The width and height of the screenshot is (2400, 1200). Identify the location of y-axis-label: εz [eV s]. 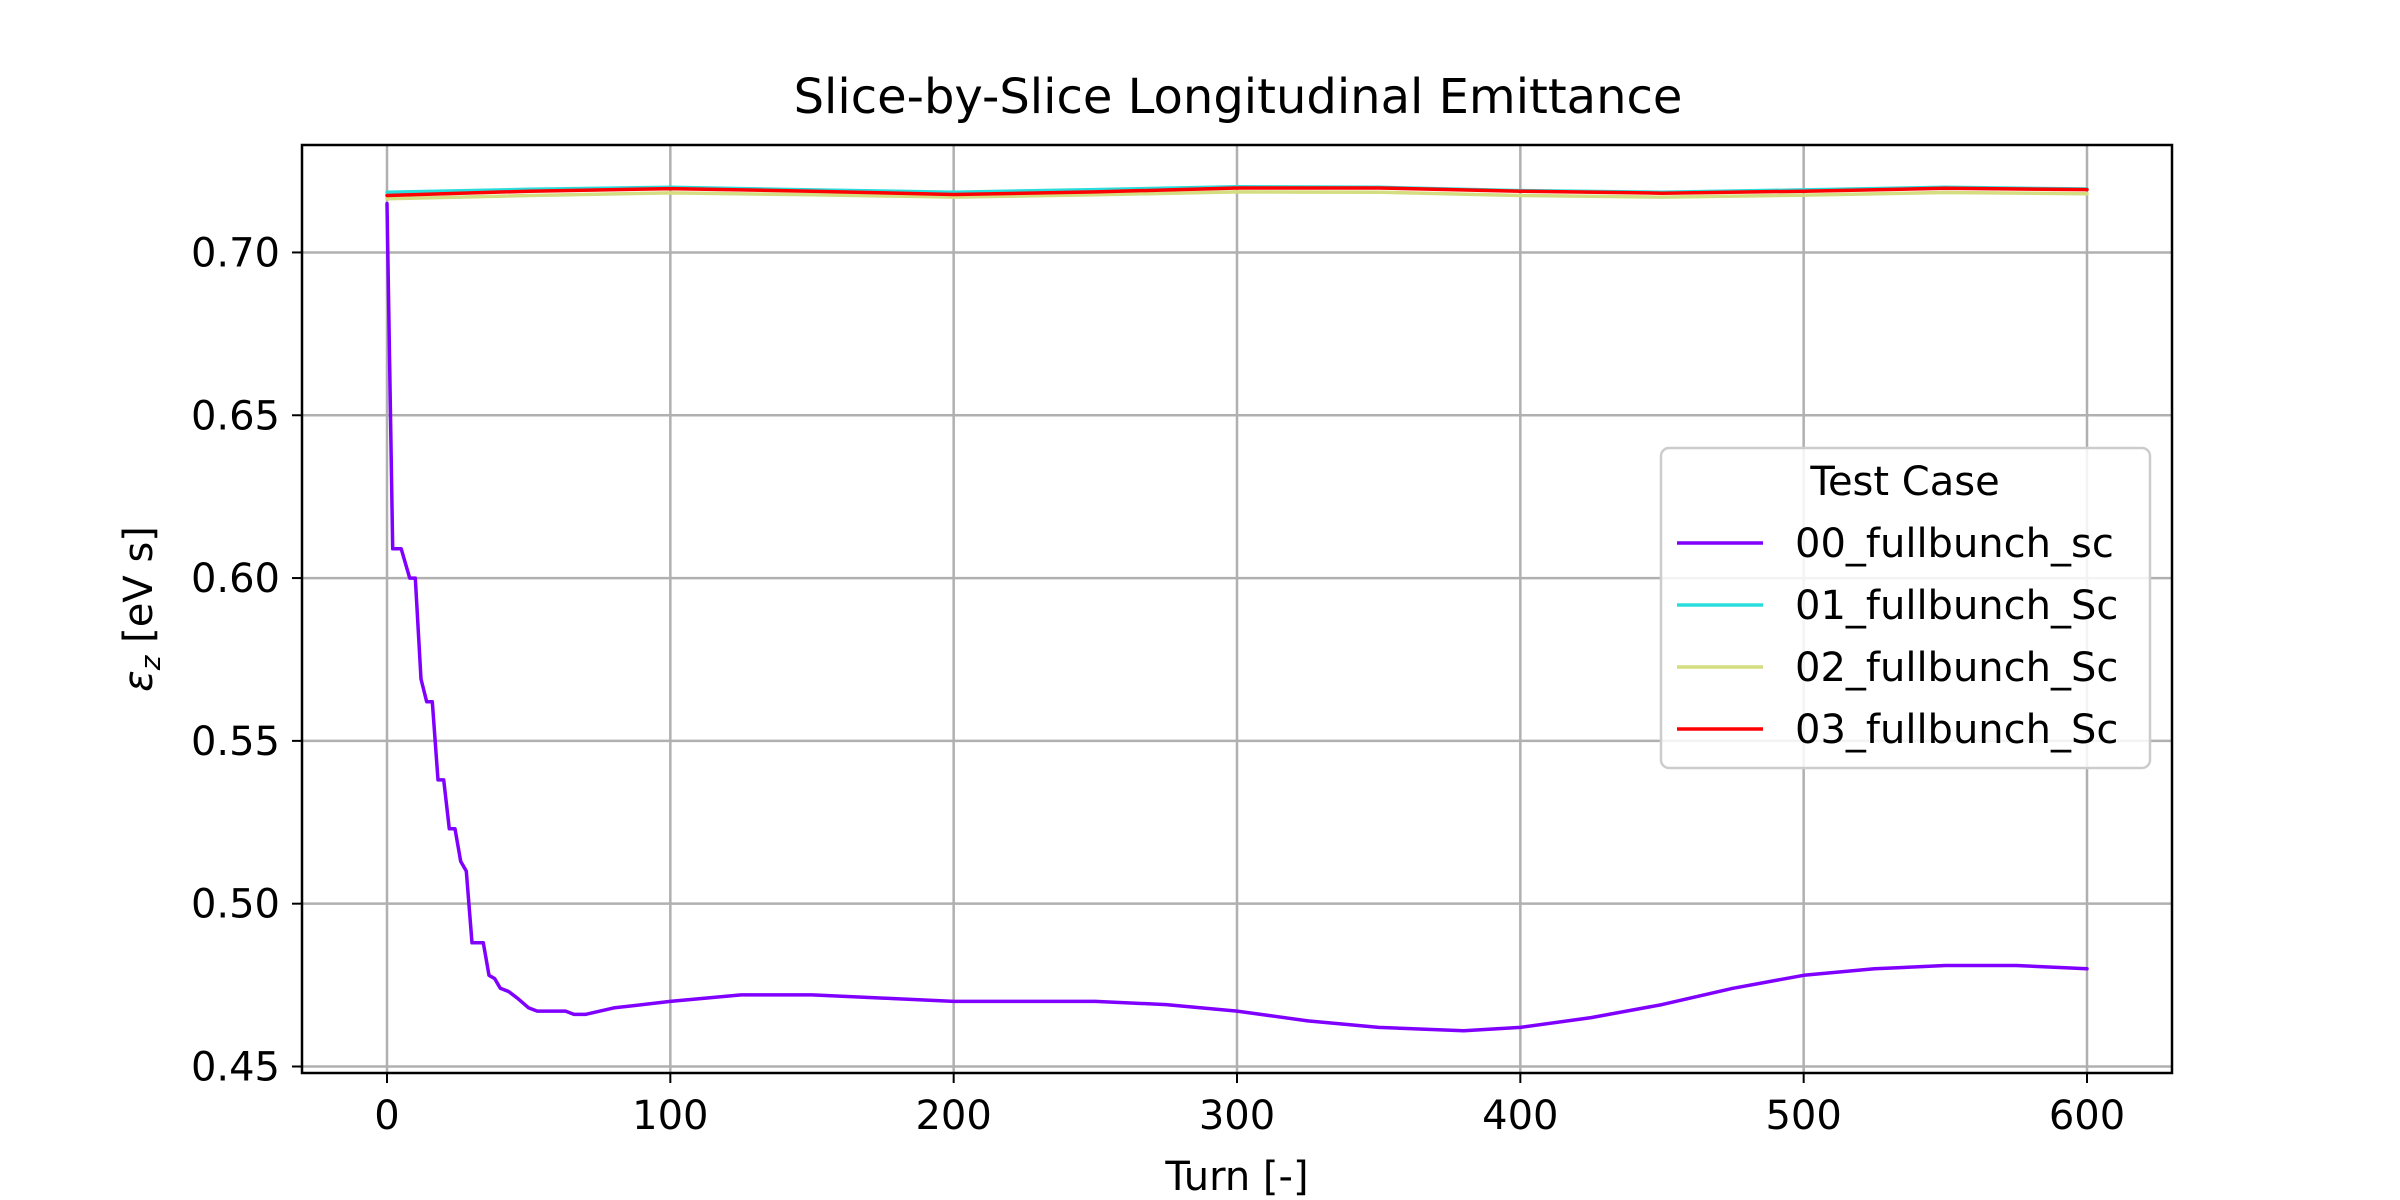
(141, 609).